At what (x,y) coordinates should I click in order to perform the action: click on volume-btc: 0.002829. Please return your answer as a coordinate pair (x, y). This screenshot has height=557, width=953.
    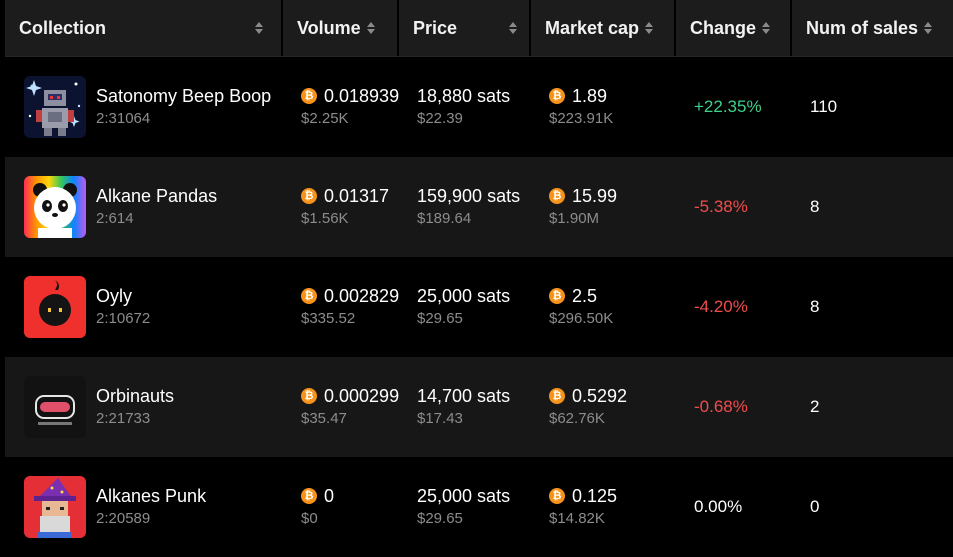
    Looking at the image, I should click on (362, 296).